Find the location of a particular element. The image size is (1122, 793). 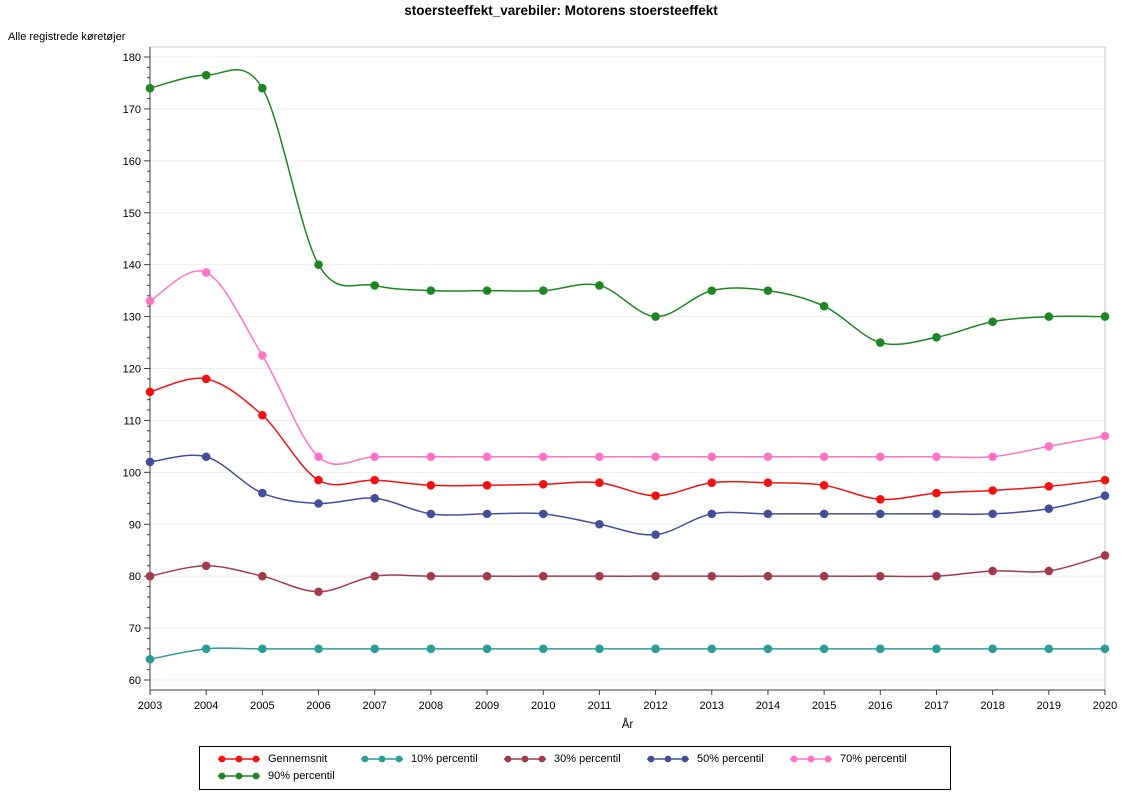

legend-item-90-percentil: 90% percentil is located at coordinates (287, 775).